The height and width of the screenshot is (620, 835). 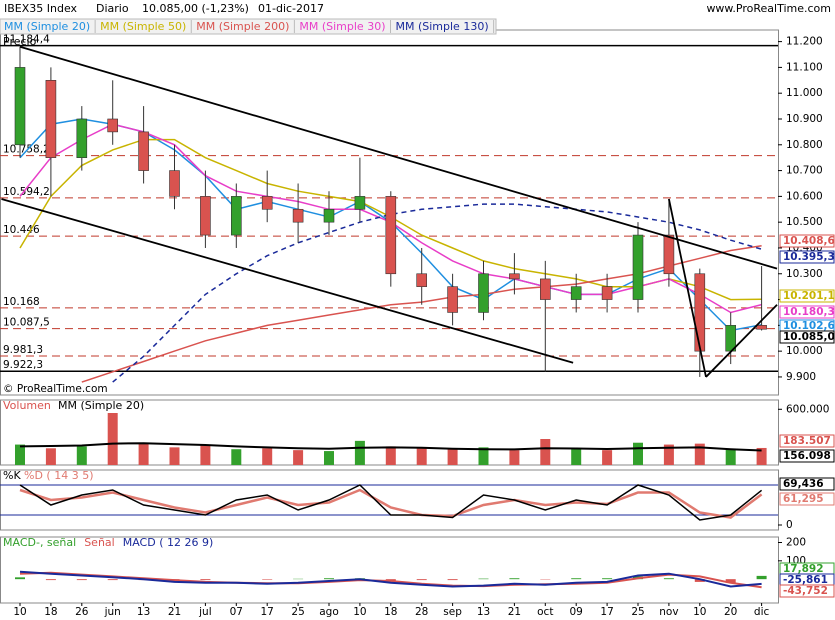 What do you see at coordinates (801, 377) in the screenshot?
I see `y-tick-label: 9.900` at bounding box center [801, 377].